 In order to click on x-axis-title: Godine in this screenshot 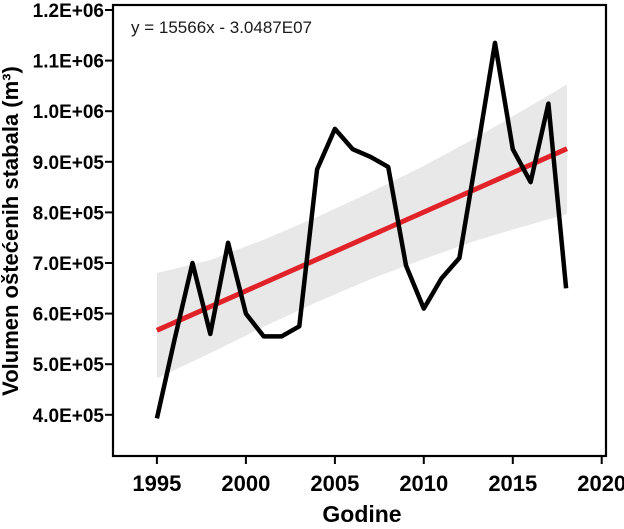, I will do `click(361, 514)`.